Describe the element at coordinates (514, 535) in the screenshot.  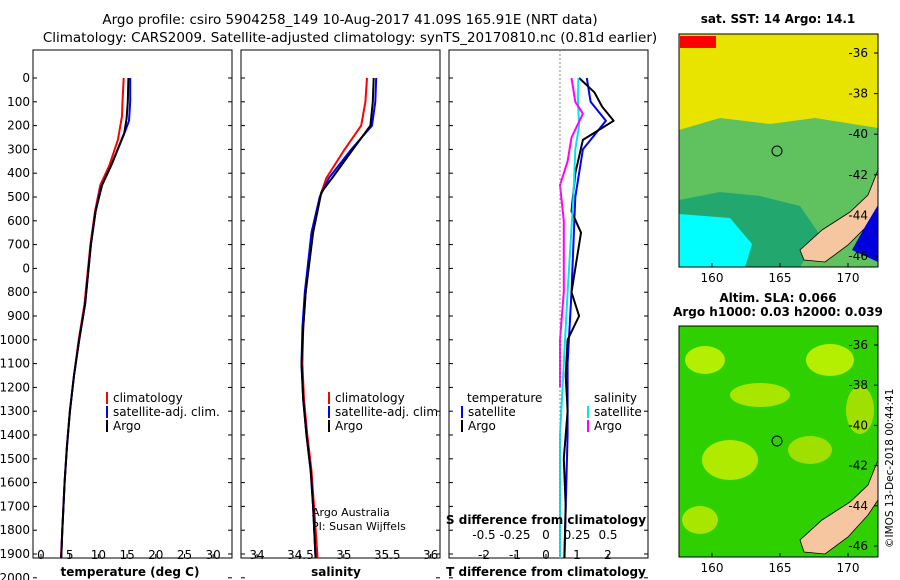
I see `s-difference-tick-label: -0.25` at that location.